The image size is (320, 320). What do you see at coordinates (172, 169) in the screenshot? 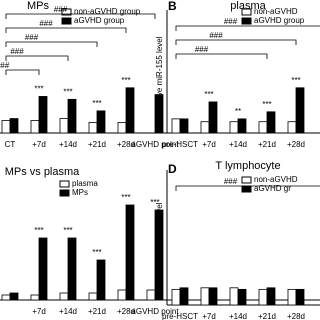
I see `panel-label: D` at bounding box center [172, 169].